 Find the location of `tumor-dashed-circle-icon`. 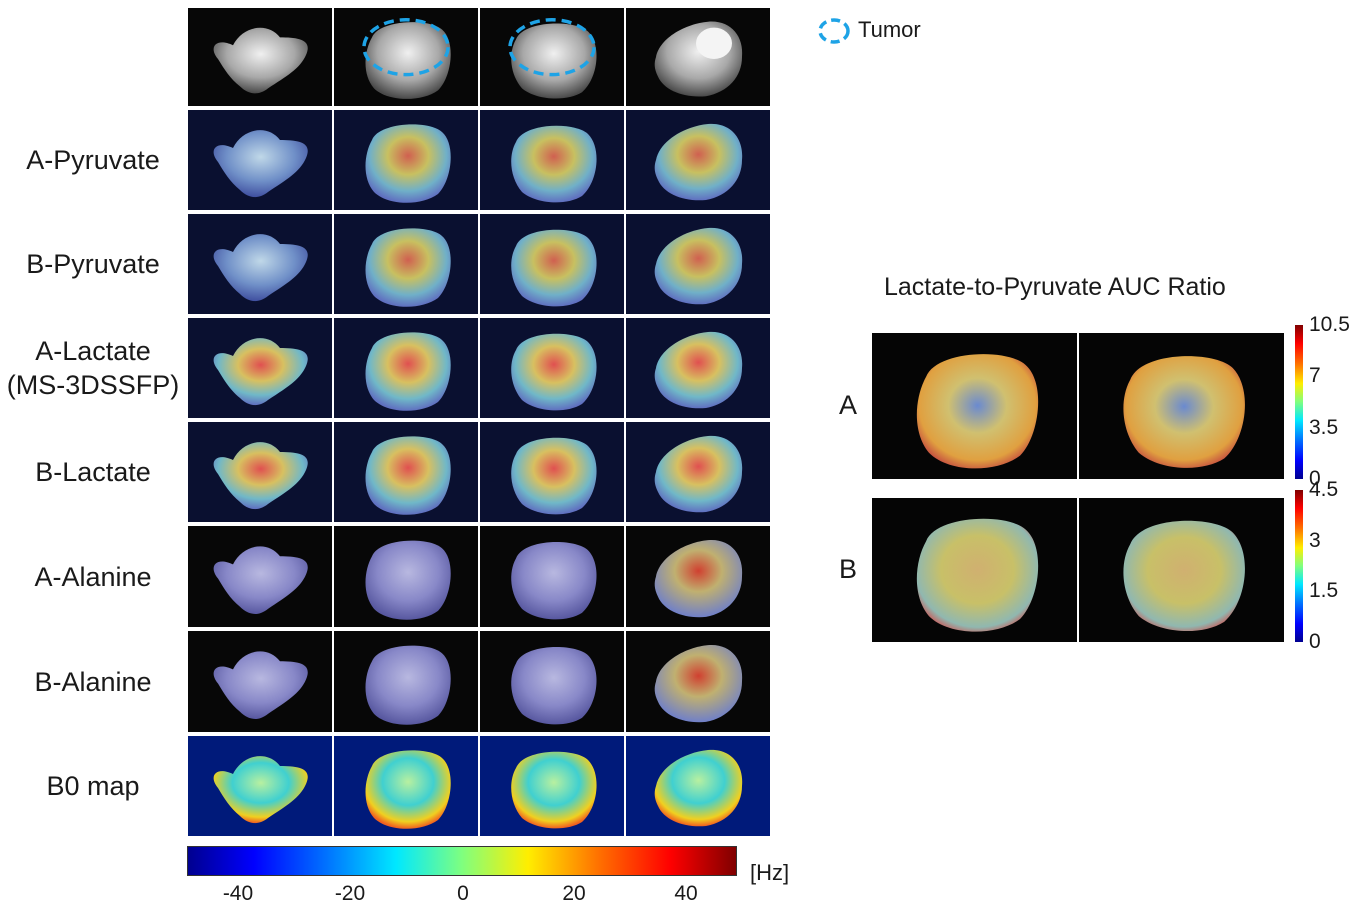

tumor-dashed-circle-icon is located at coordinates (834, 31).